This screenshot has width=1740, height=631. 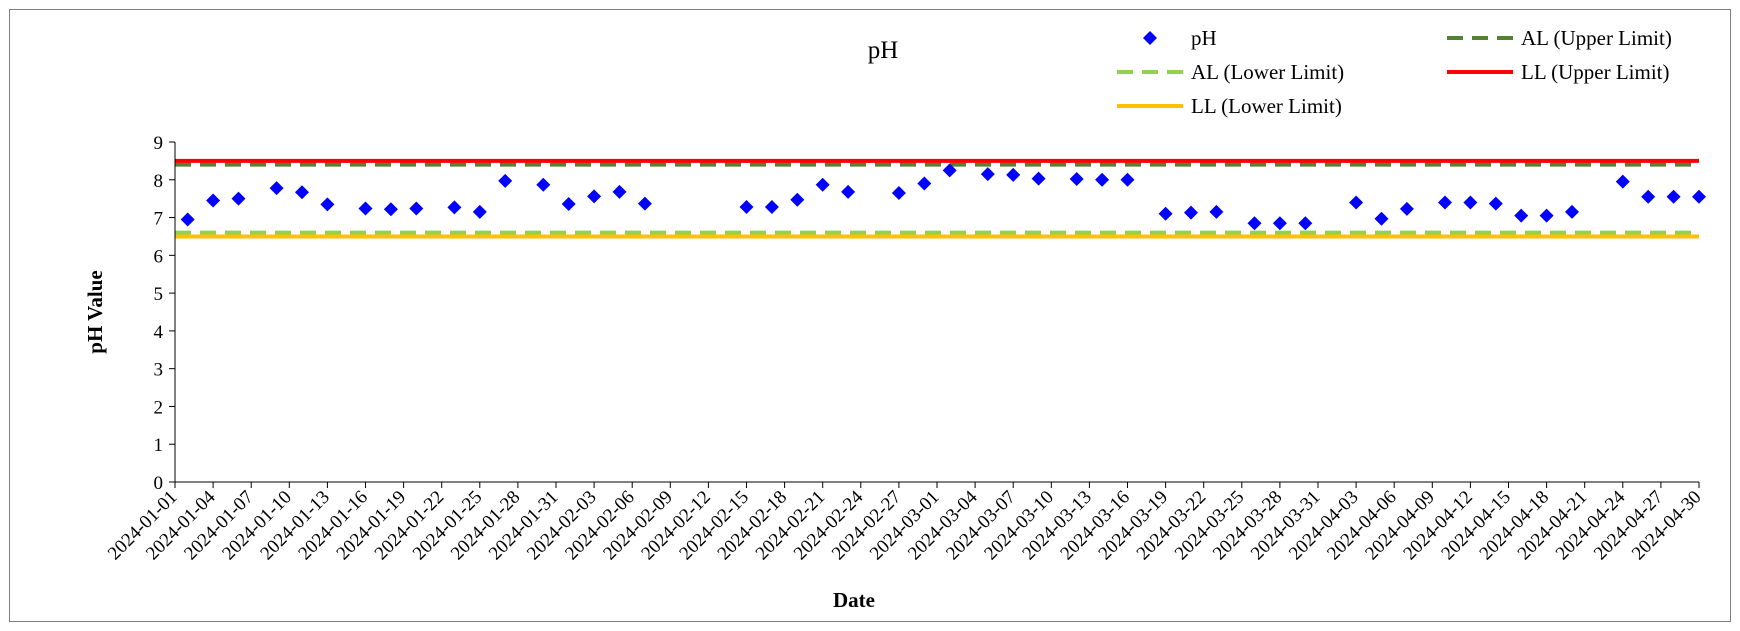 I want to click on y-tick-label: 9, so click(x=159, y=143).